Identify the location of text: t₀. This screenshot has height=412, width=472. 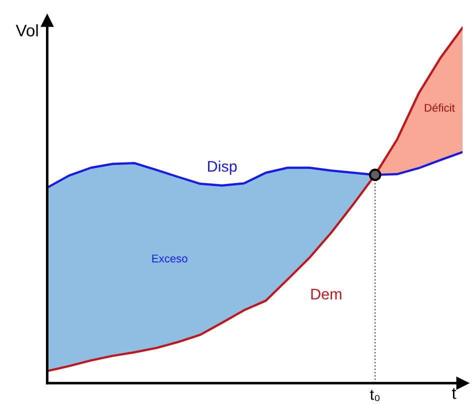
(375, 396).